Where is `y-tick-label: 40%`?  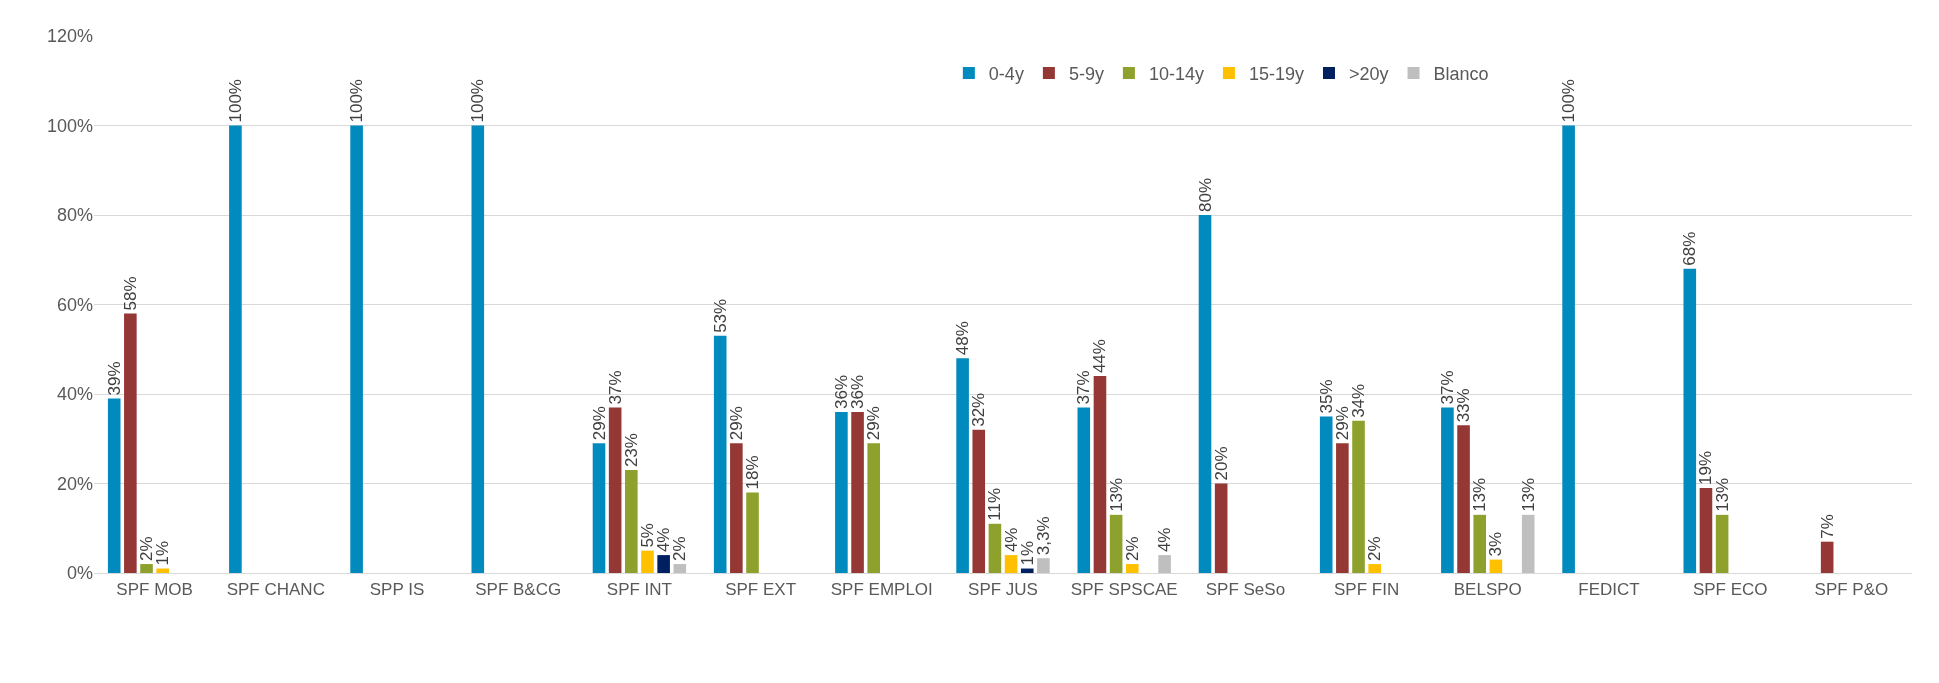 y-tick-label: 40% is located at coordinates (74, 394).